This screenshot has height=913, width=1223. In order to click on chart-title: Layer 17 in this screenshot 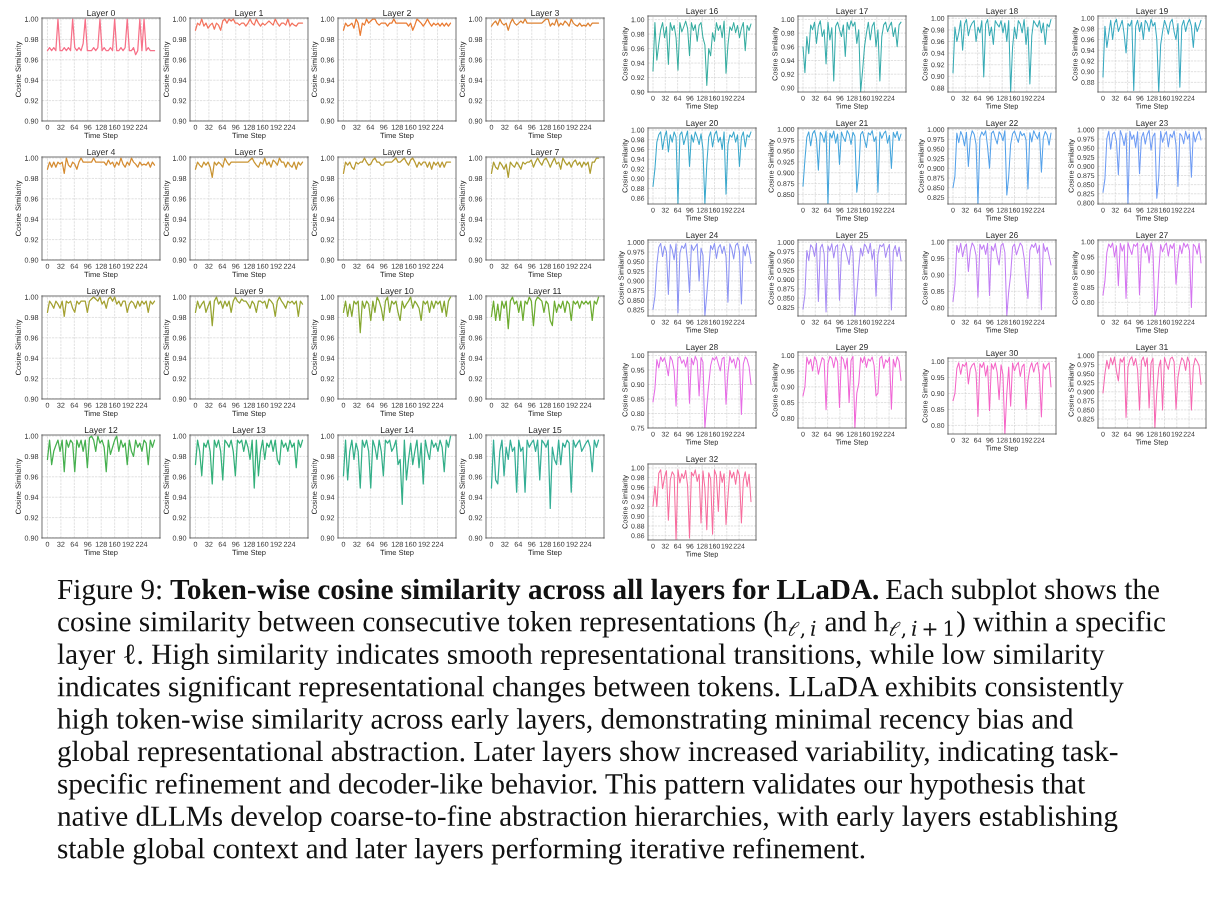, I will do `click(852, 12)`.